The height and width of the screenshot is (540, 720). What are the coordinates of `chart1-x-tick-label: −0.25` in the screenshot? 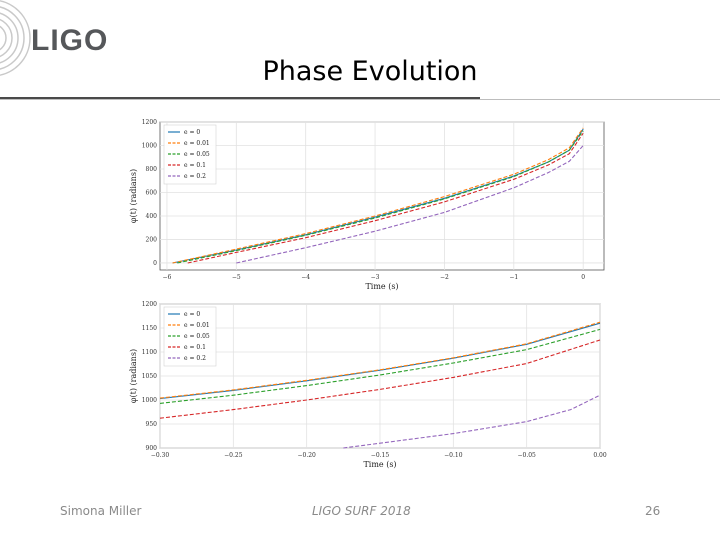 It's located at (233, 455).